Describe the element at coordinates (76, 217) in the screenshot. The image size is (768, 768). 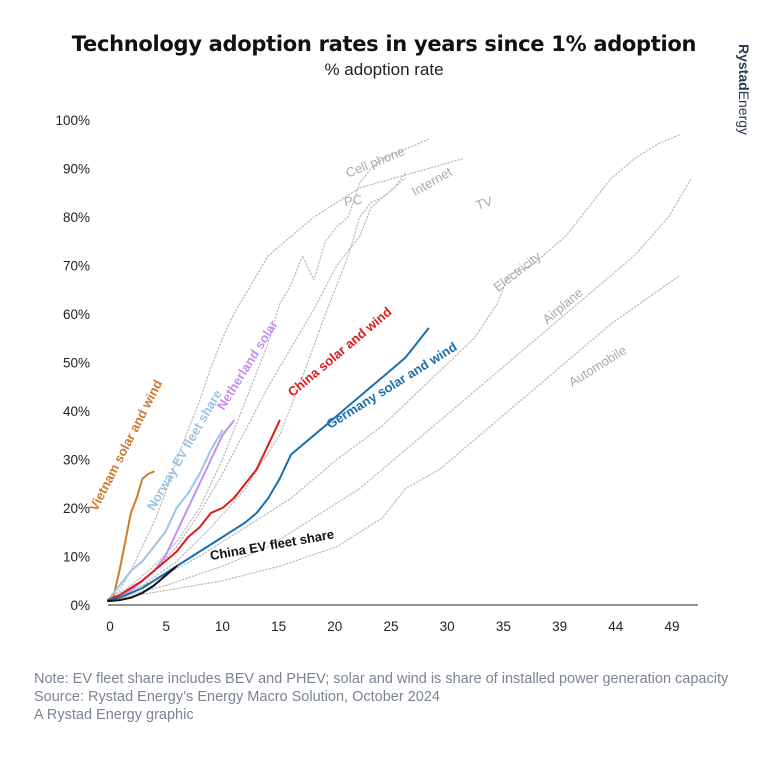
I see `y-tick-label: 80%` at that location.